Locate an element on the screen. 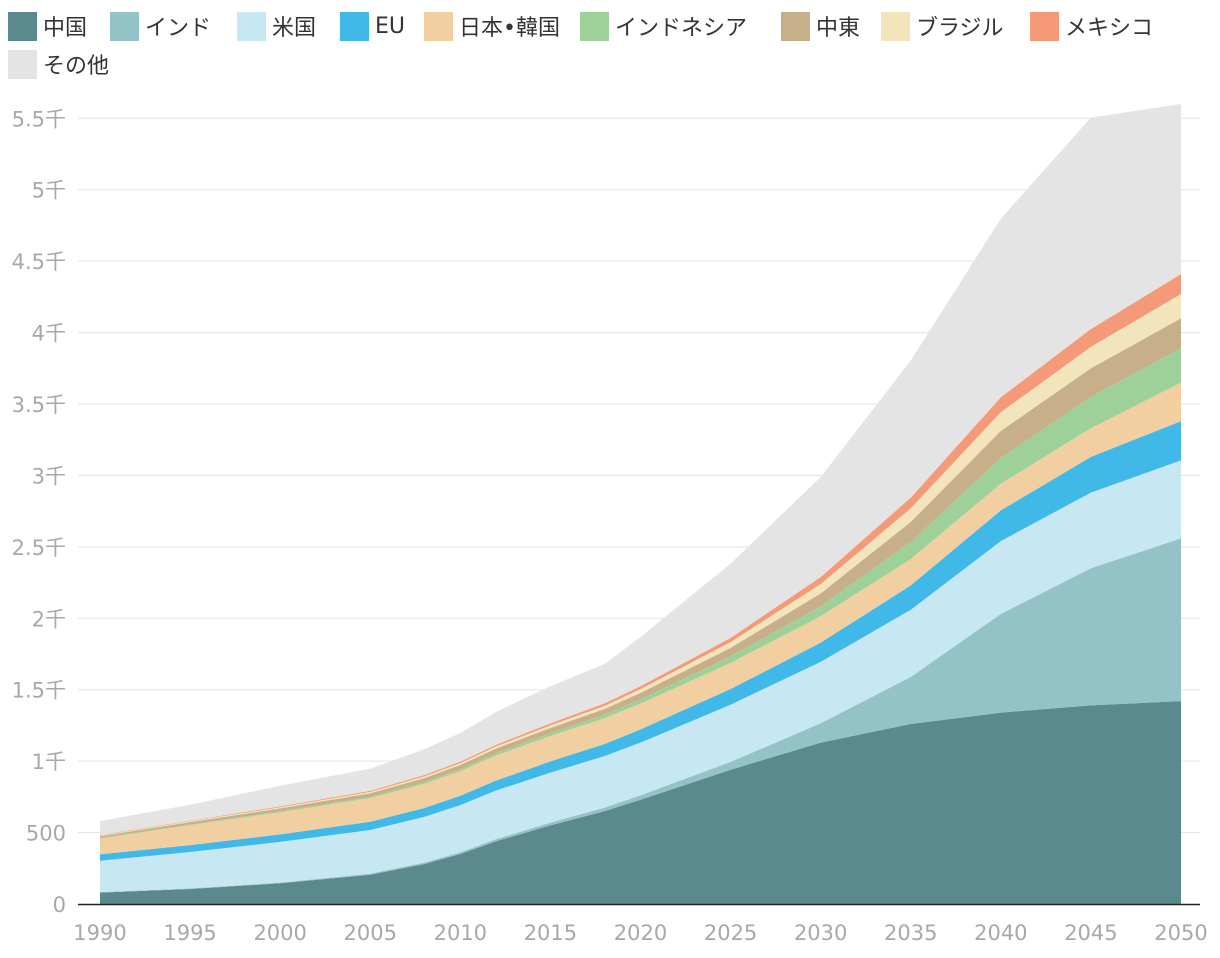 The height and width of the screenshot is (958, 1220). legend-item: メキシコ is located at coordinates (1091, 26).